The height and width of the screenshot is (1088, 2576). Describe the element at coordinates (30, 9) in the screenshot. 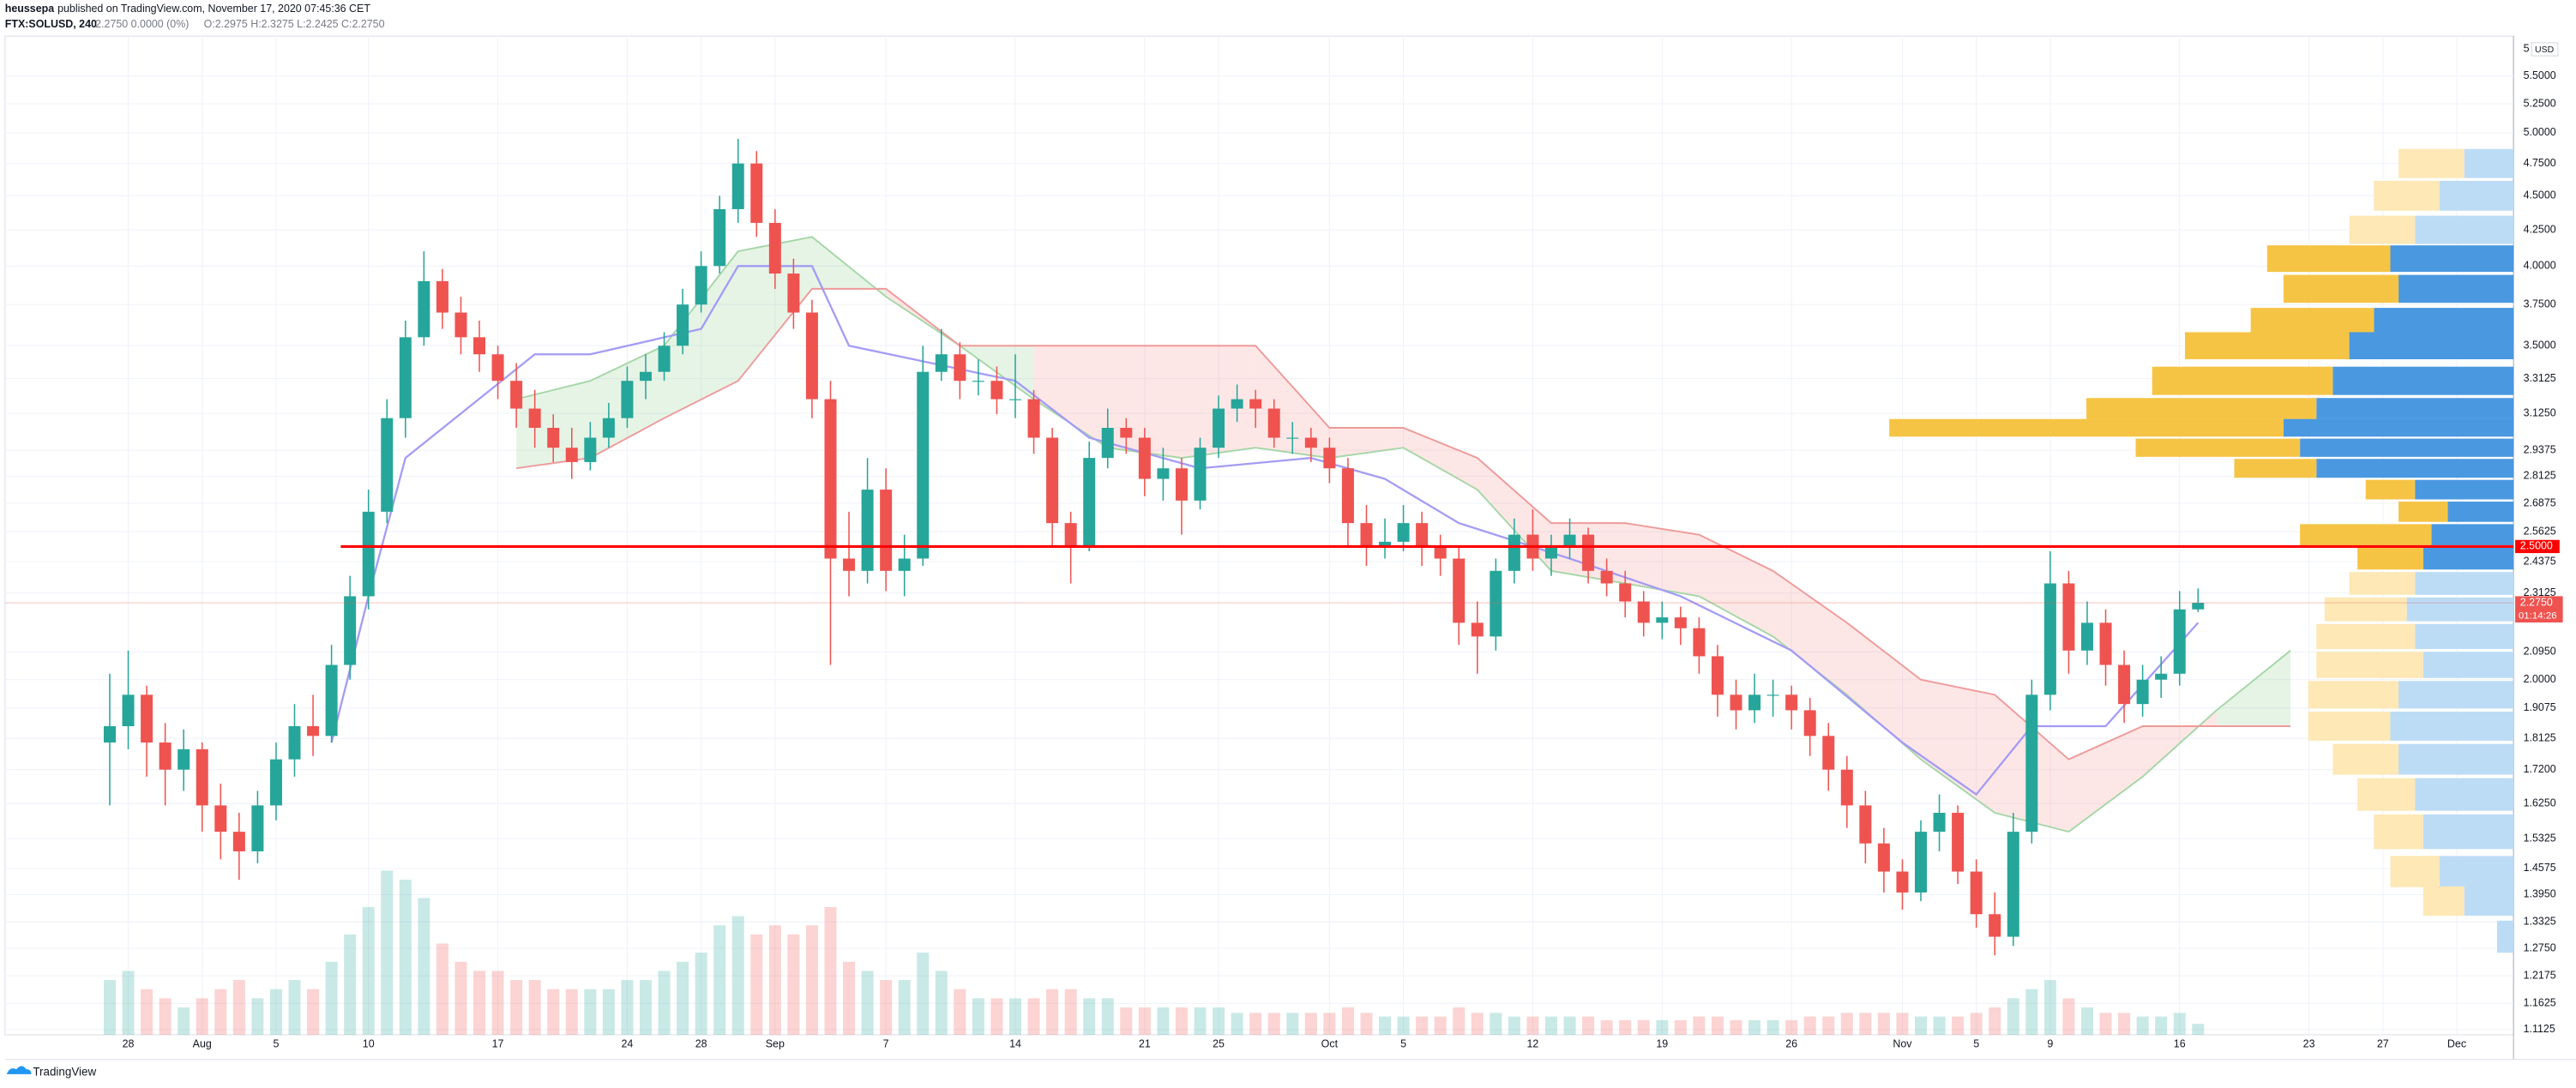

I see `publisher: heussepa` at that location.